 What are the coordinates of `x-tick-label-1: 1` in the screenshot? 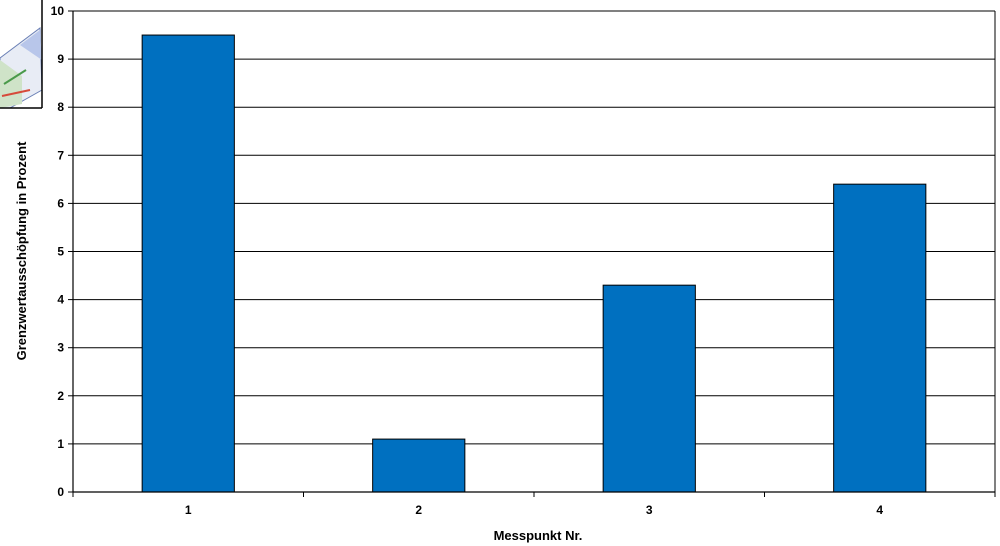 It's located at (188, 510).